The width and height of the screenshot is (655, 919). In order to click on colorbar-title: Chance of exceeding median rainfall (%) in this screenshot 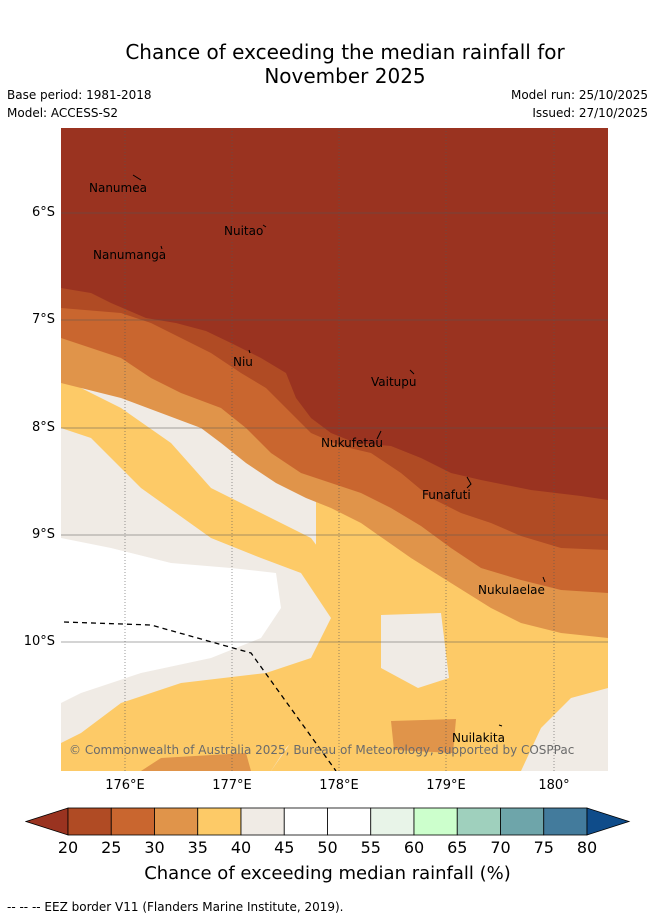, I will do `click(327, 873)`.